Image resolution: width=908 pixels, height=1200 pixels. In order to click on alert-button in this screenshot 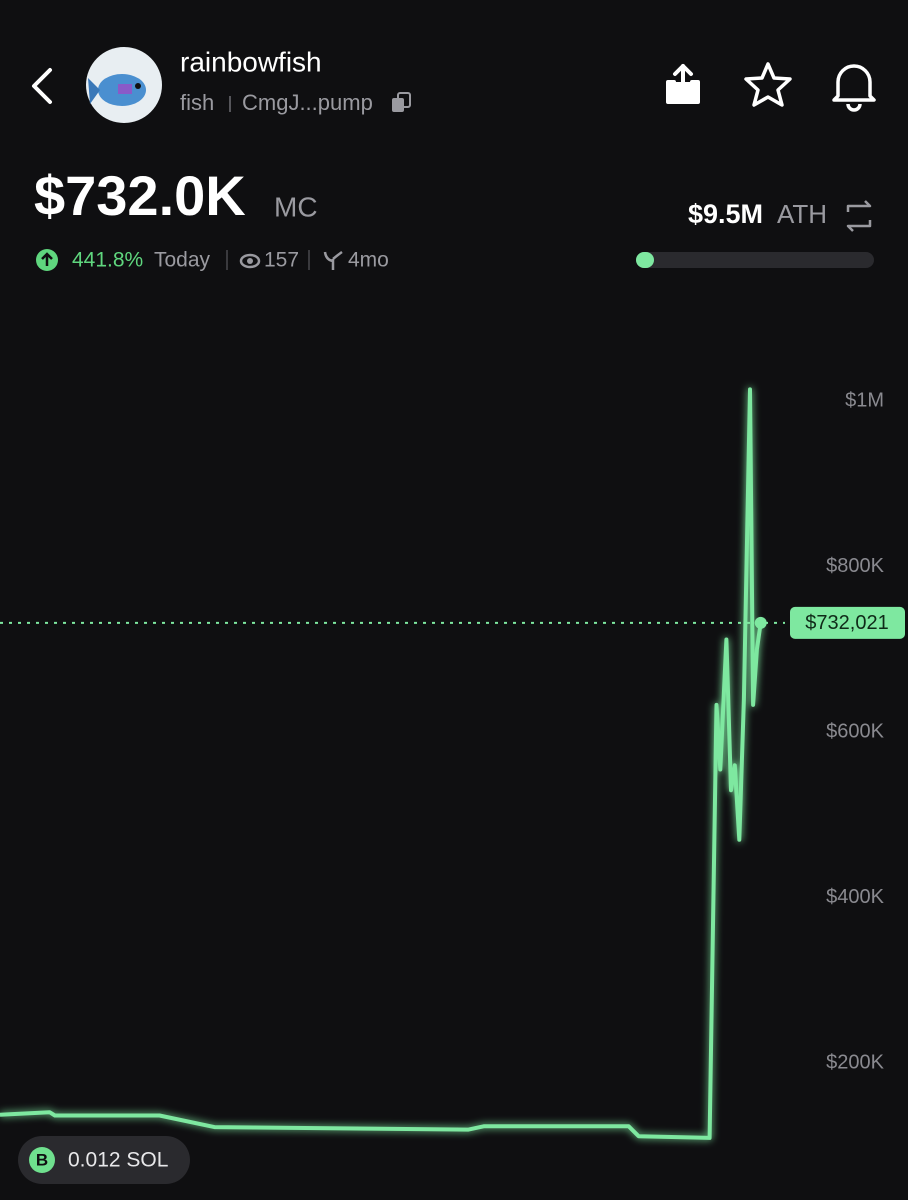, I will do `click(854, 88)`.